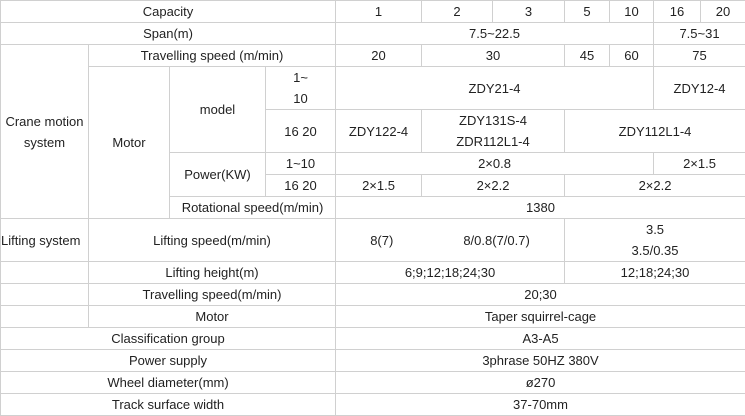  Describe the element at coordinates (540, 382) in the screenshot. I see `wheel-diameter-value: ø270` at that location.